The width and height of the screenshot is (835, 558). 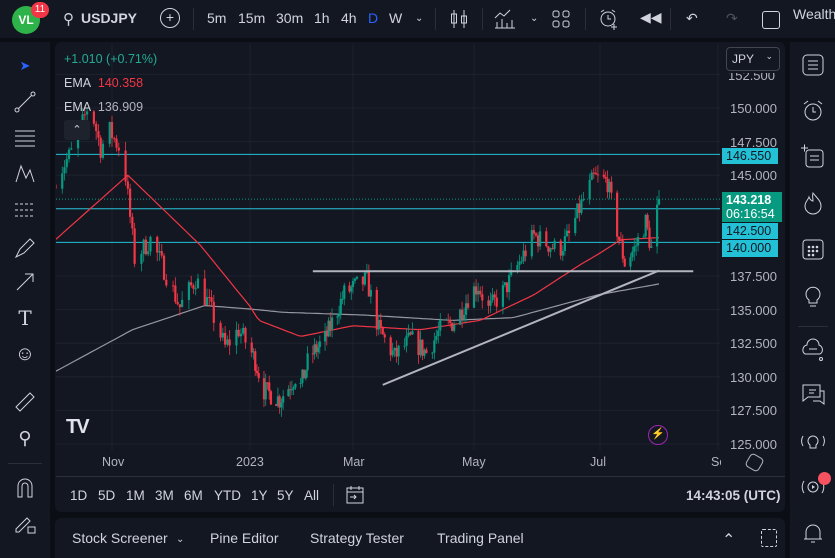 I want to click on notifications-bell-icon, so click(x=813, y=533).